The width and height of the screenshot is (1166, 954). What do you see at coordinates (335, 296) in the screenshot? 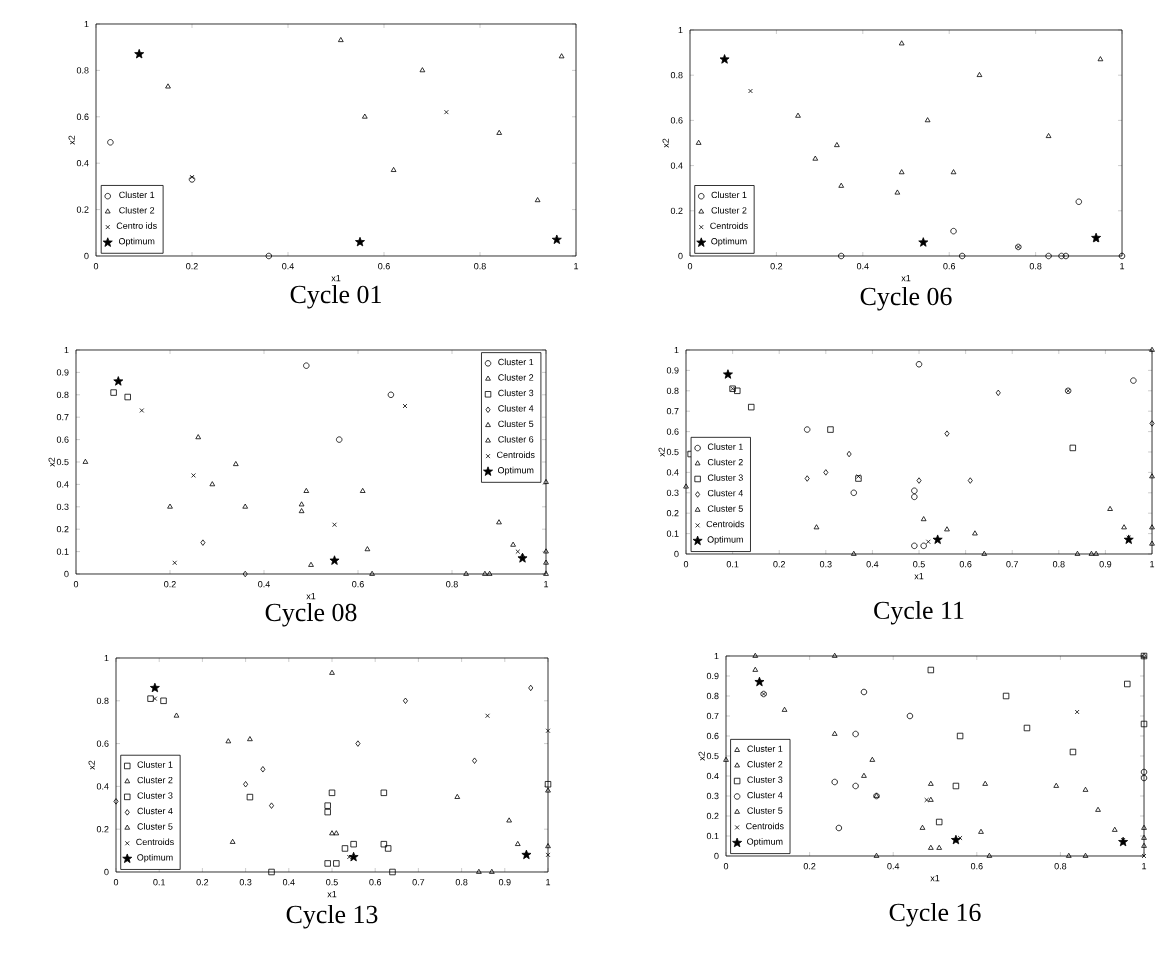
I see `text: Cycle 01` at bounding box center [335, 296].